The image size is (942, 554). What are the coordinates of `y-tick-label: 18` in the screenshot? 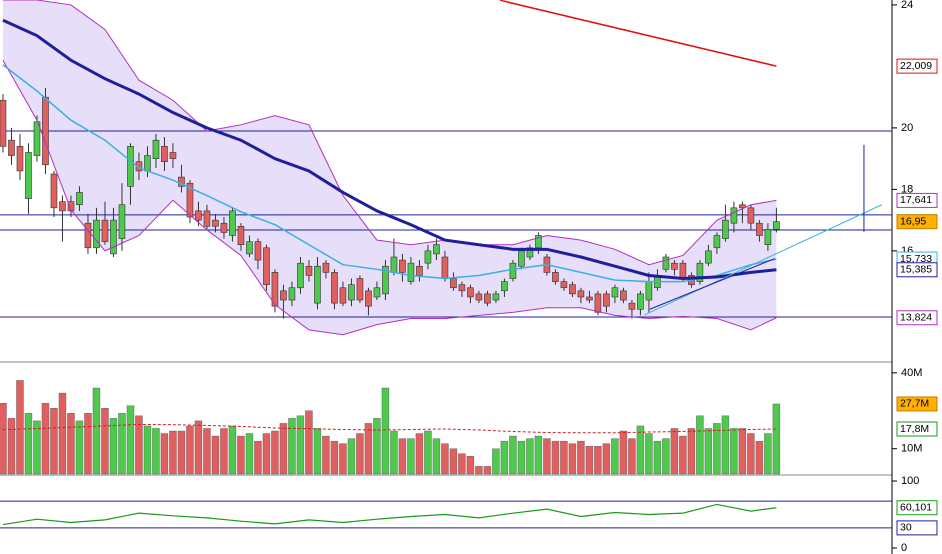 It's located at (907, 189).